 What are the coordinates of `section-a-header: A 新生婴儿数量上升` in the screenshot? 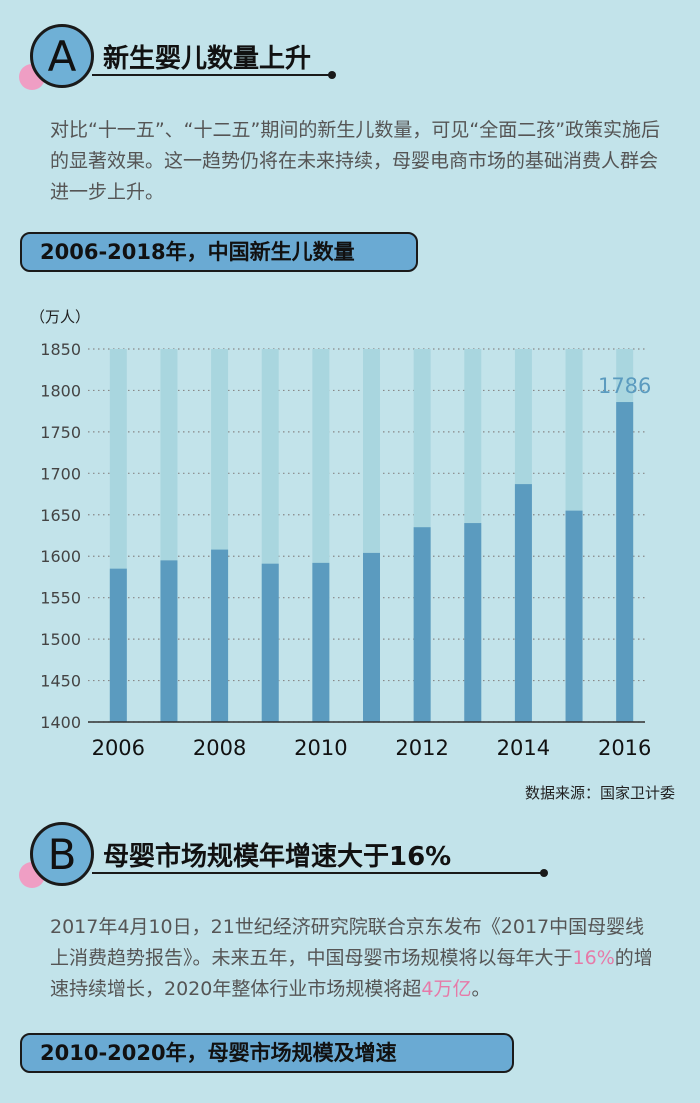 It's located at (350, 60).